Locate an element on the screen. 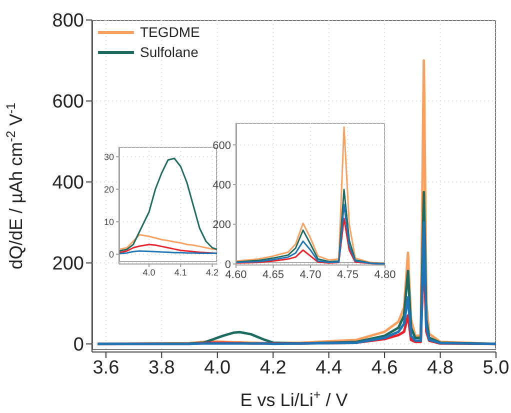 The width and height of the screenshot is (511, 413). x-tick-label: 3.6 is located at coordinates (106, 367).